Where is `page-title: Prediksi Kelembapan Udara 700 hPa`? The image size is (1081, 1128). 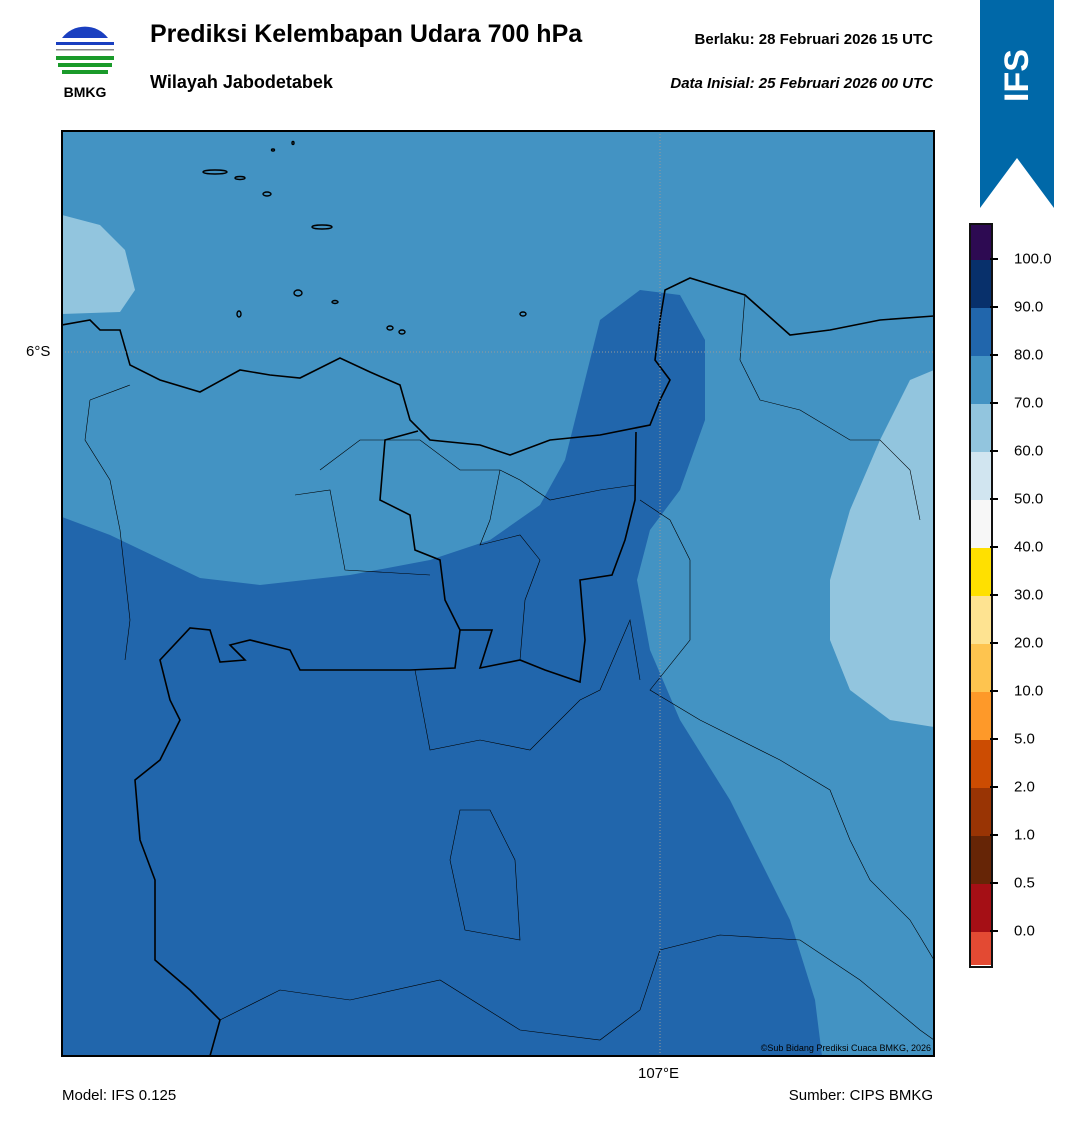
page-title: Prediksi Kelembapan Udara 700 hPa is located at coordinates (366, 34).